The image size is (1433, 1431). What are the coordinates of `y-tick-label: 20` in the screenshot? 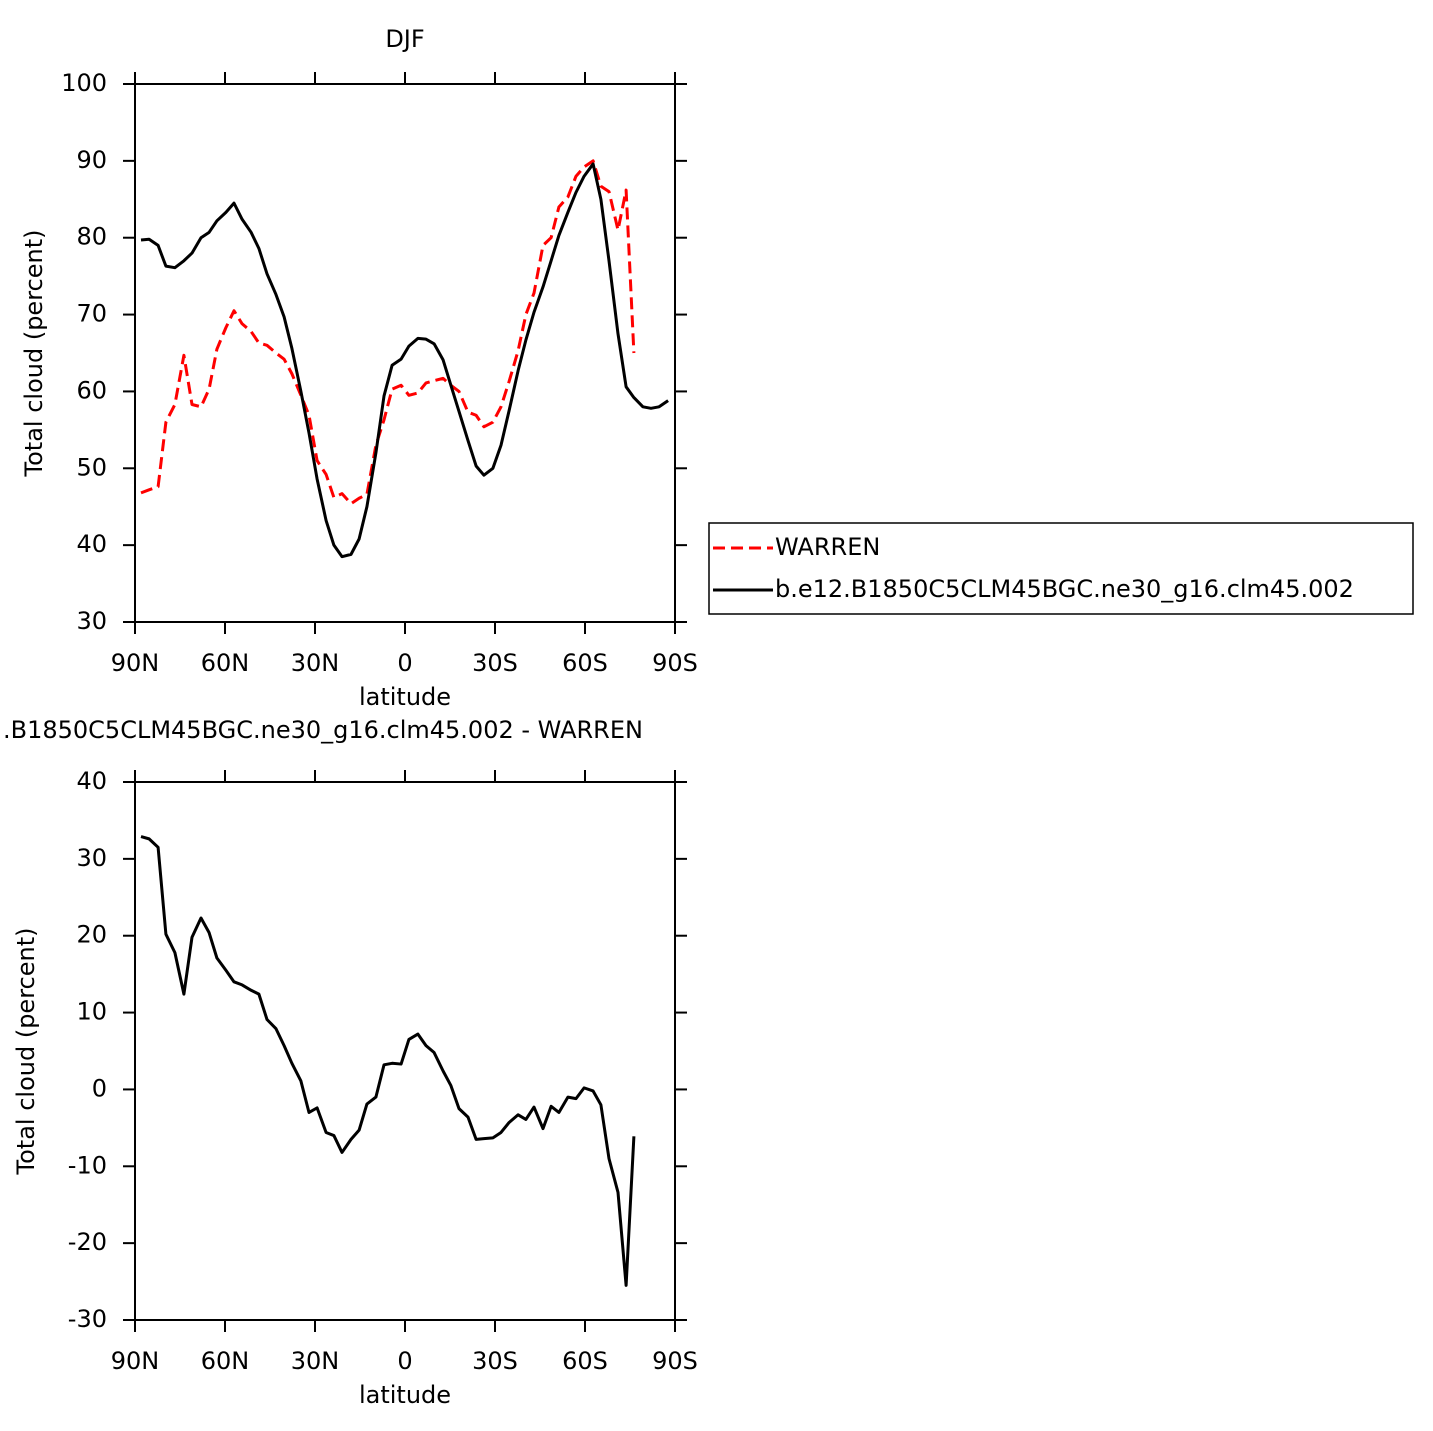 It's located at (91, 935).